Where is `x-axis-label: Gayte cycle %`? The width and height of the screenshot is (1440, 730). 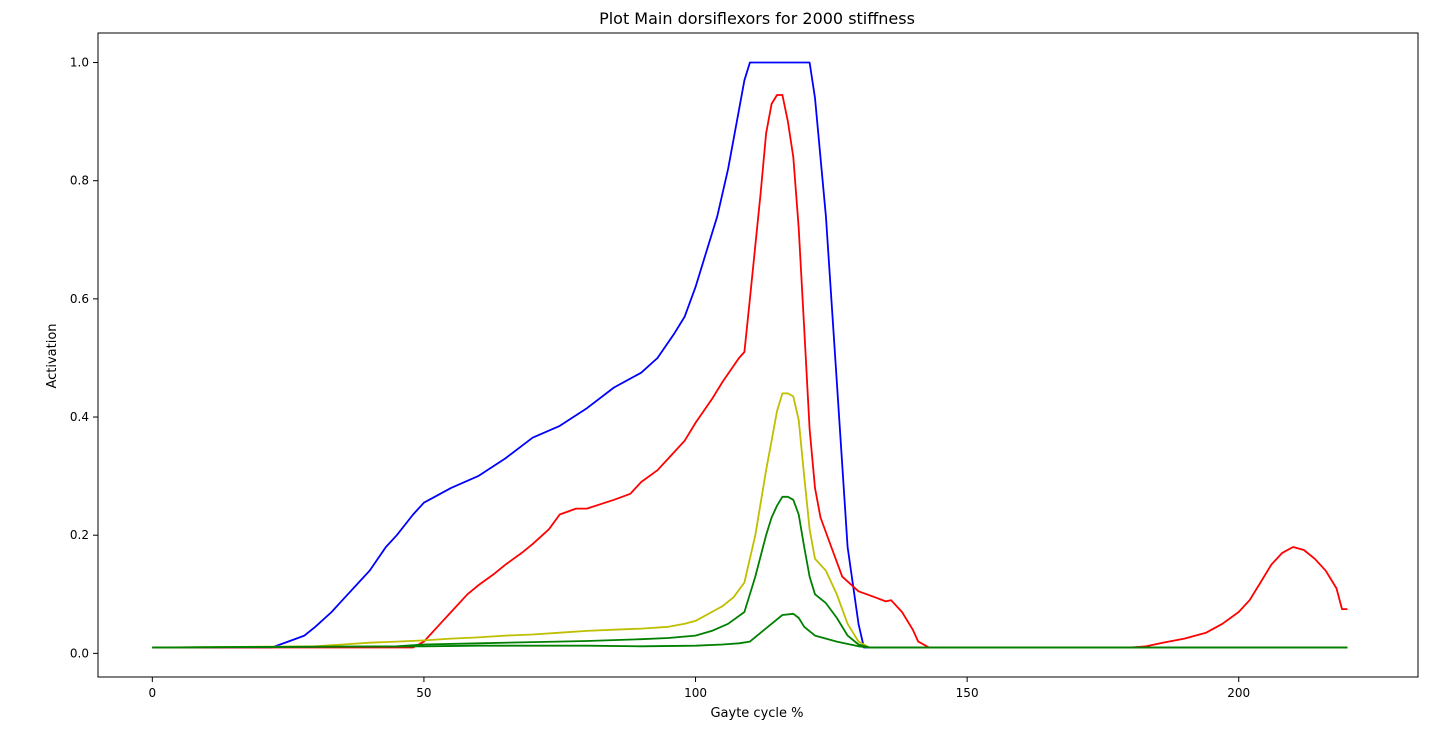
x-axis-label: Gayte cycle % is located at coordinates (756, 713).